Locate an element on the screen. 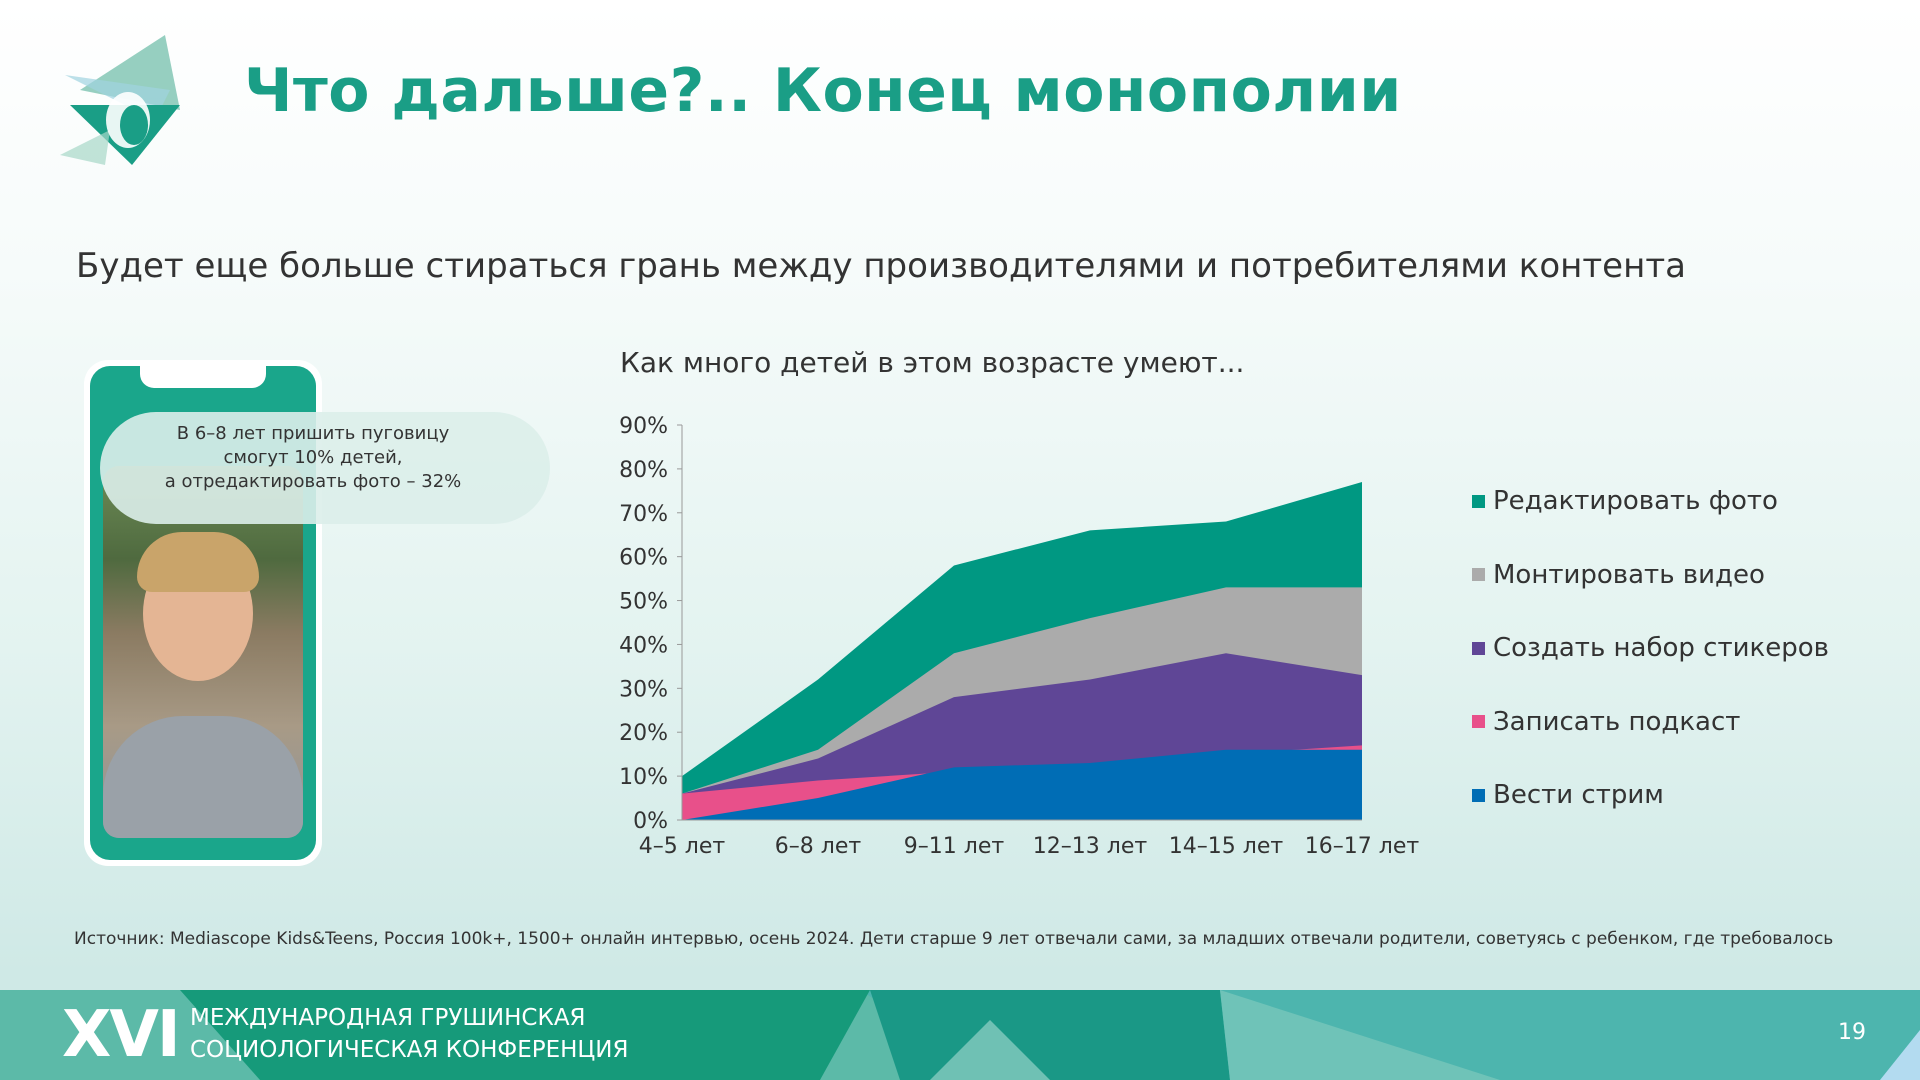  legend-label: Монтировать видео is located at coordinates (1629, 574).